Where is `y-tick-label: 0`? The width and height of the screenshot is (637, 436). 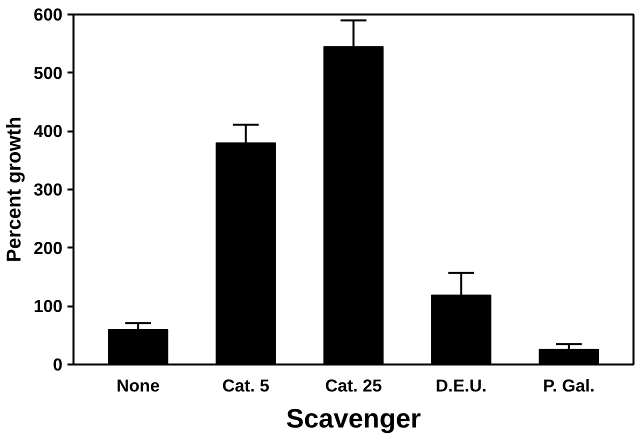 y-tick-label: 0 is located at coordinates (57, 364).